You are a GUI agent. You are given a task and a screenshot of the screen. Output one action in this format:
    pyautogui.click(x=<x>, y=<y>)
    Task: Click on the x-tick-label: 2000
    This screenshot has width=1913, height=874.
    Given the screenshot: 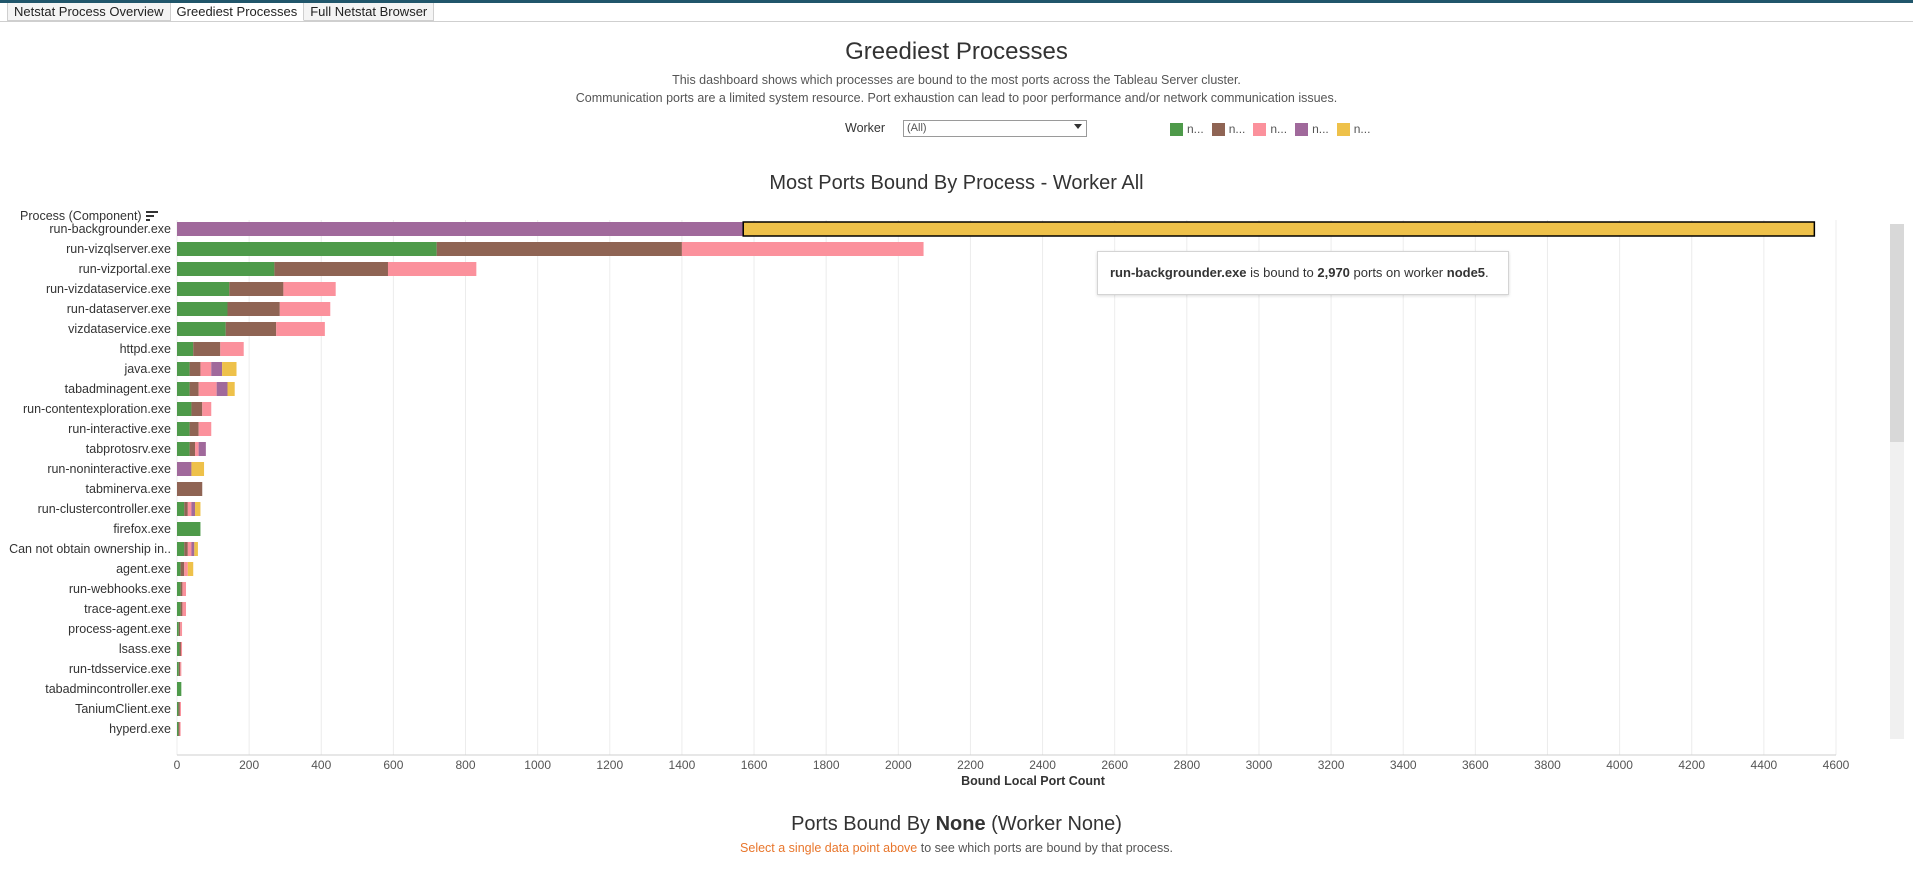 What is the action you would take?
    pyautogui.click(x=898, y=765)
    